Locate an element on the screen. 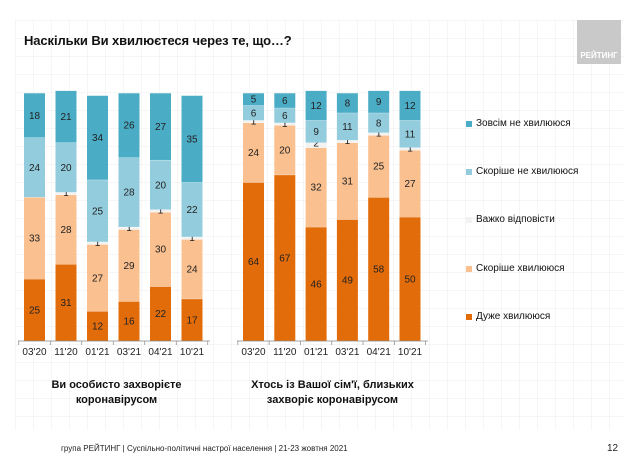 Image resolution: width=638 pixels, height=456 pixels. data-label: 46 is located at coordinates (317, 284).